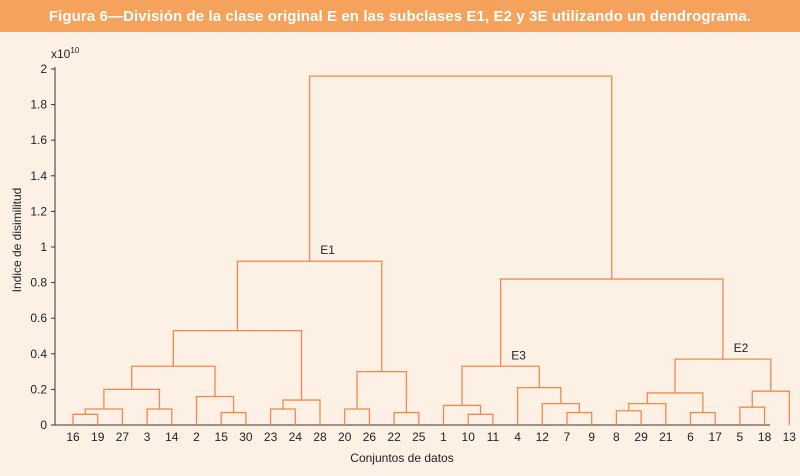 The height and width of the screenshot is (476, 800). What do you see at coordinates (716, 437) in the screenshot?
I see `x-tick-label: 17` at bounding box center [716, 437].